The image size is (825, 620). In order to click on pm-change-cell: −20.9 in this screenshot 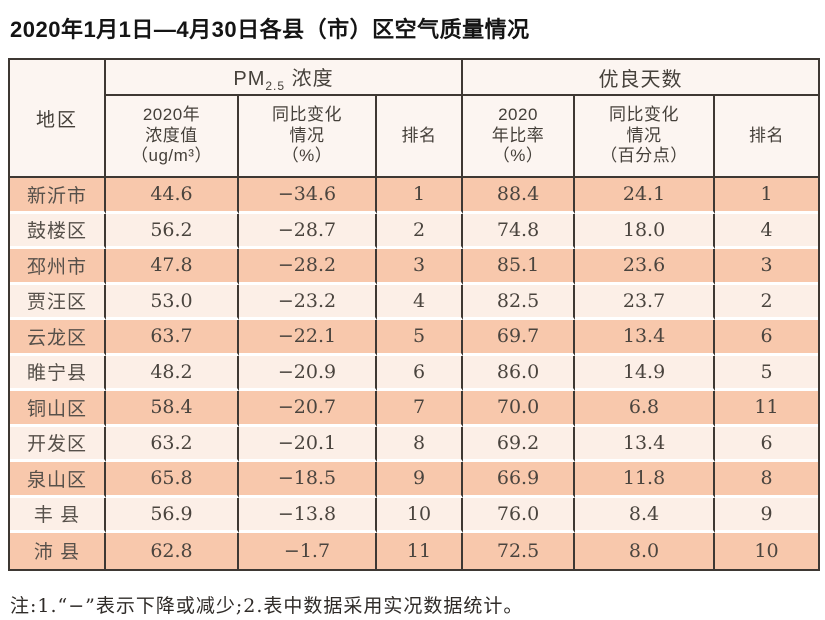, I will do `click(308, 373)`.